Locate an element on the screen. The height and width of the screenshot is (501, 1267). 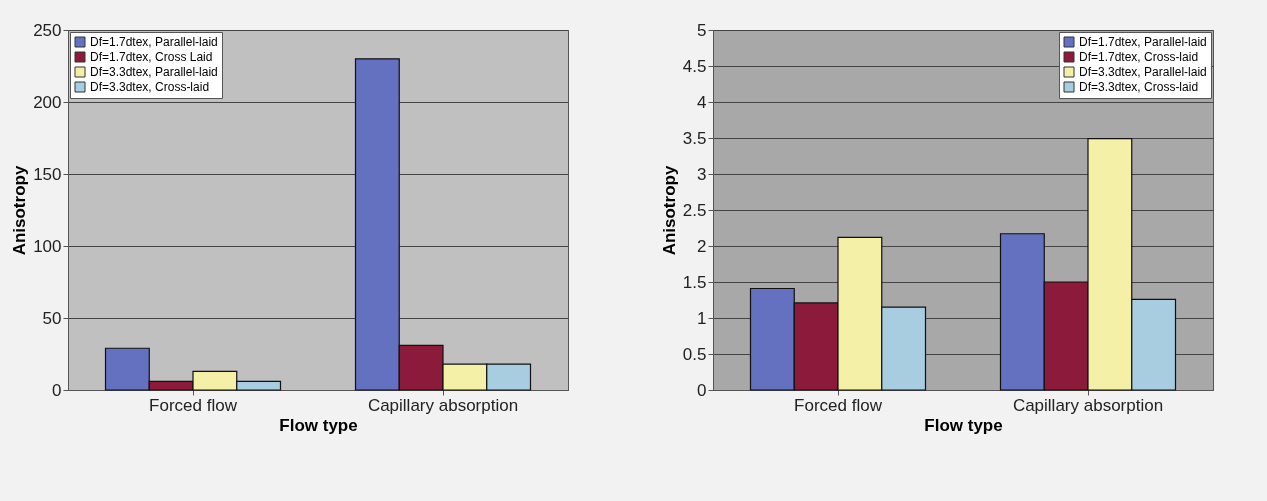
y-tick-label: 4 is located at coordinates (702, 102).